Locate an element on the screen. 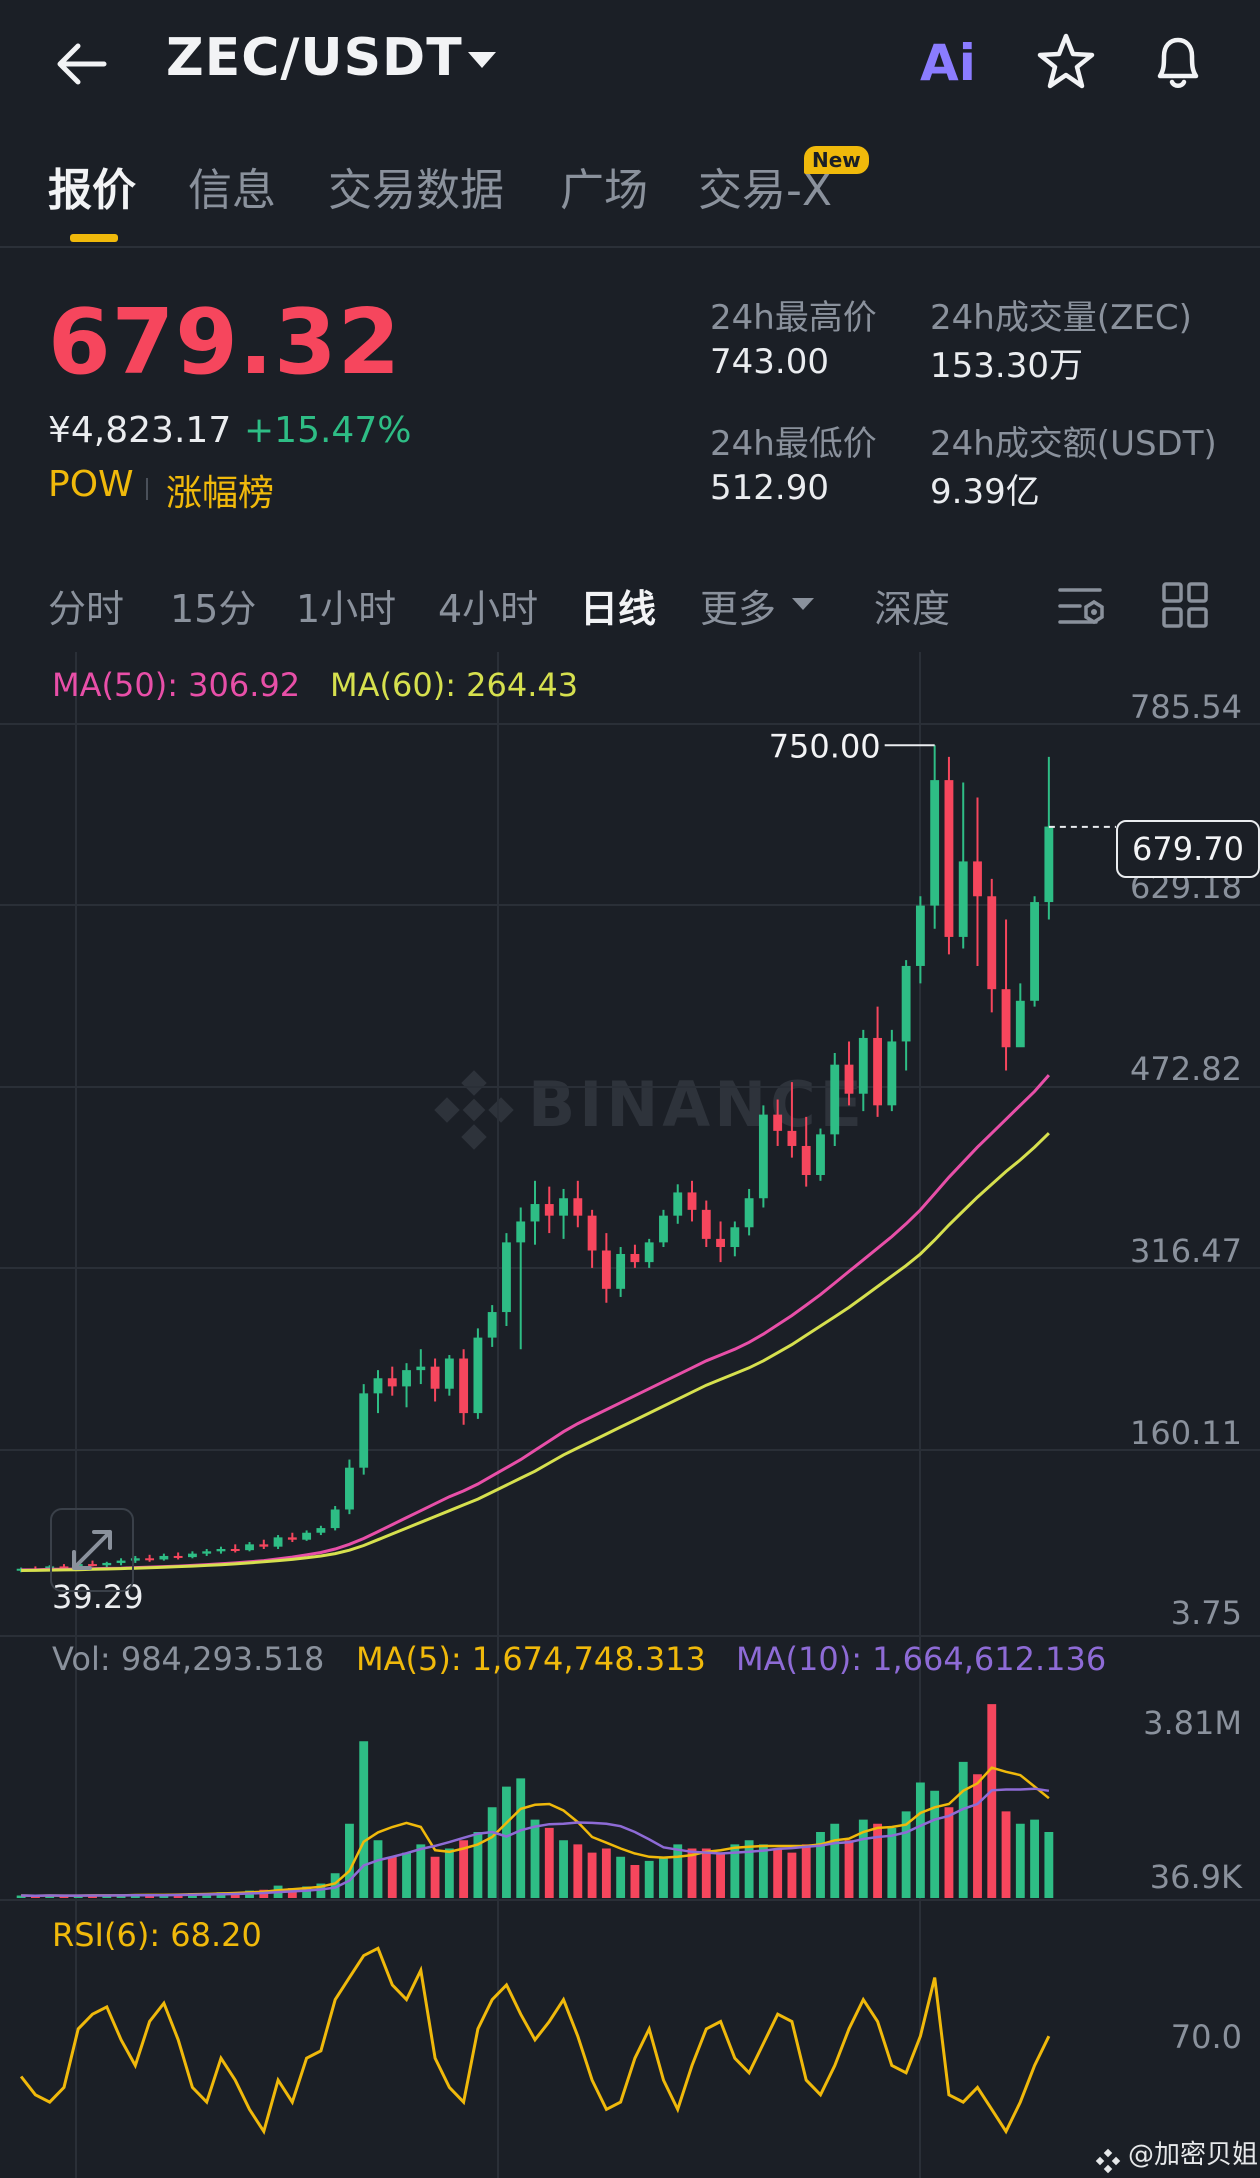 Image resolution: width=1260 pixels, height=2178 pixels. volume-tick: 3.81M is located at coordinates (1192, 1723).